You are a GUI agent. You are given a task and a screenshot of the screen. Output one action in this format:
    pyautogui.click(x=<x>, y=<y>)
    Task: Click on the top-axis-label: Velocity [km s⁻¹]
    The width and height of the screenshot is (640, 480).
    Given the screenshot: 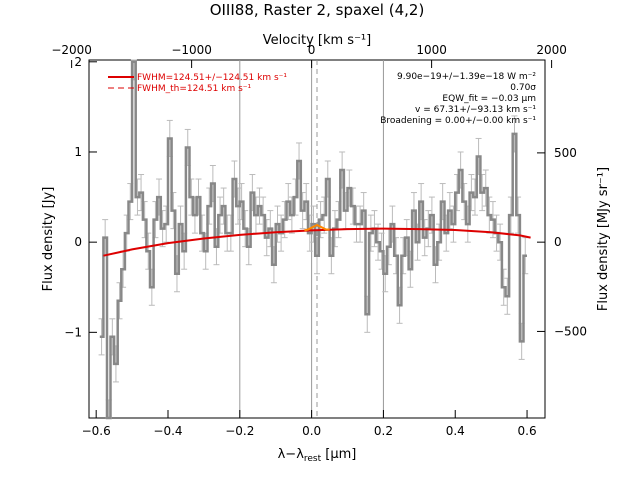 What is the action you would take?
    pyautogui.click(x=317, y=40)
    